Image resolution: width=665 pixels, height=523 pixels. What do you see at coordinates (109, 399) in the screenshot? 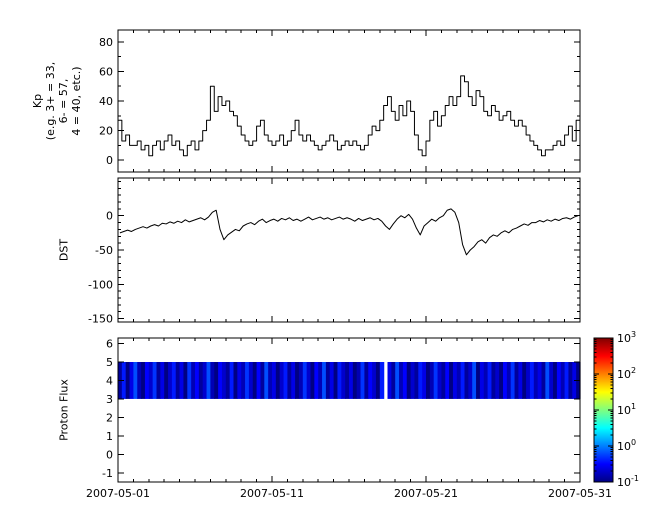
I see `svg-text: 3` at bounding box center [109, 399].